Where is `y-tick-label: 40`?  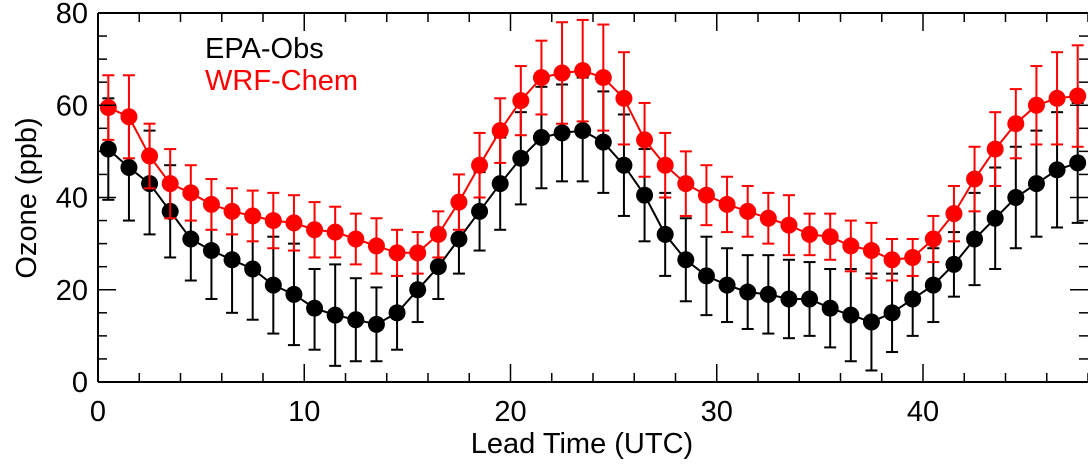 y-tick-label: 40 is located at coordinates (72, 199).